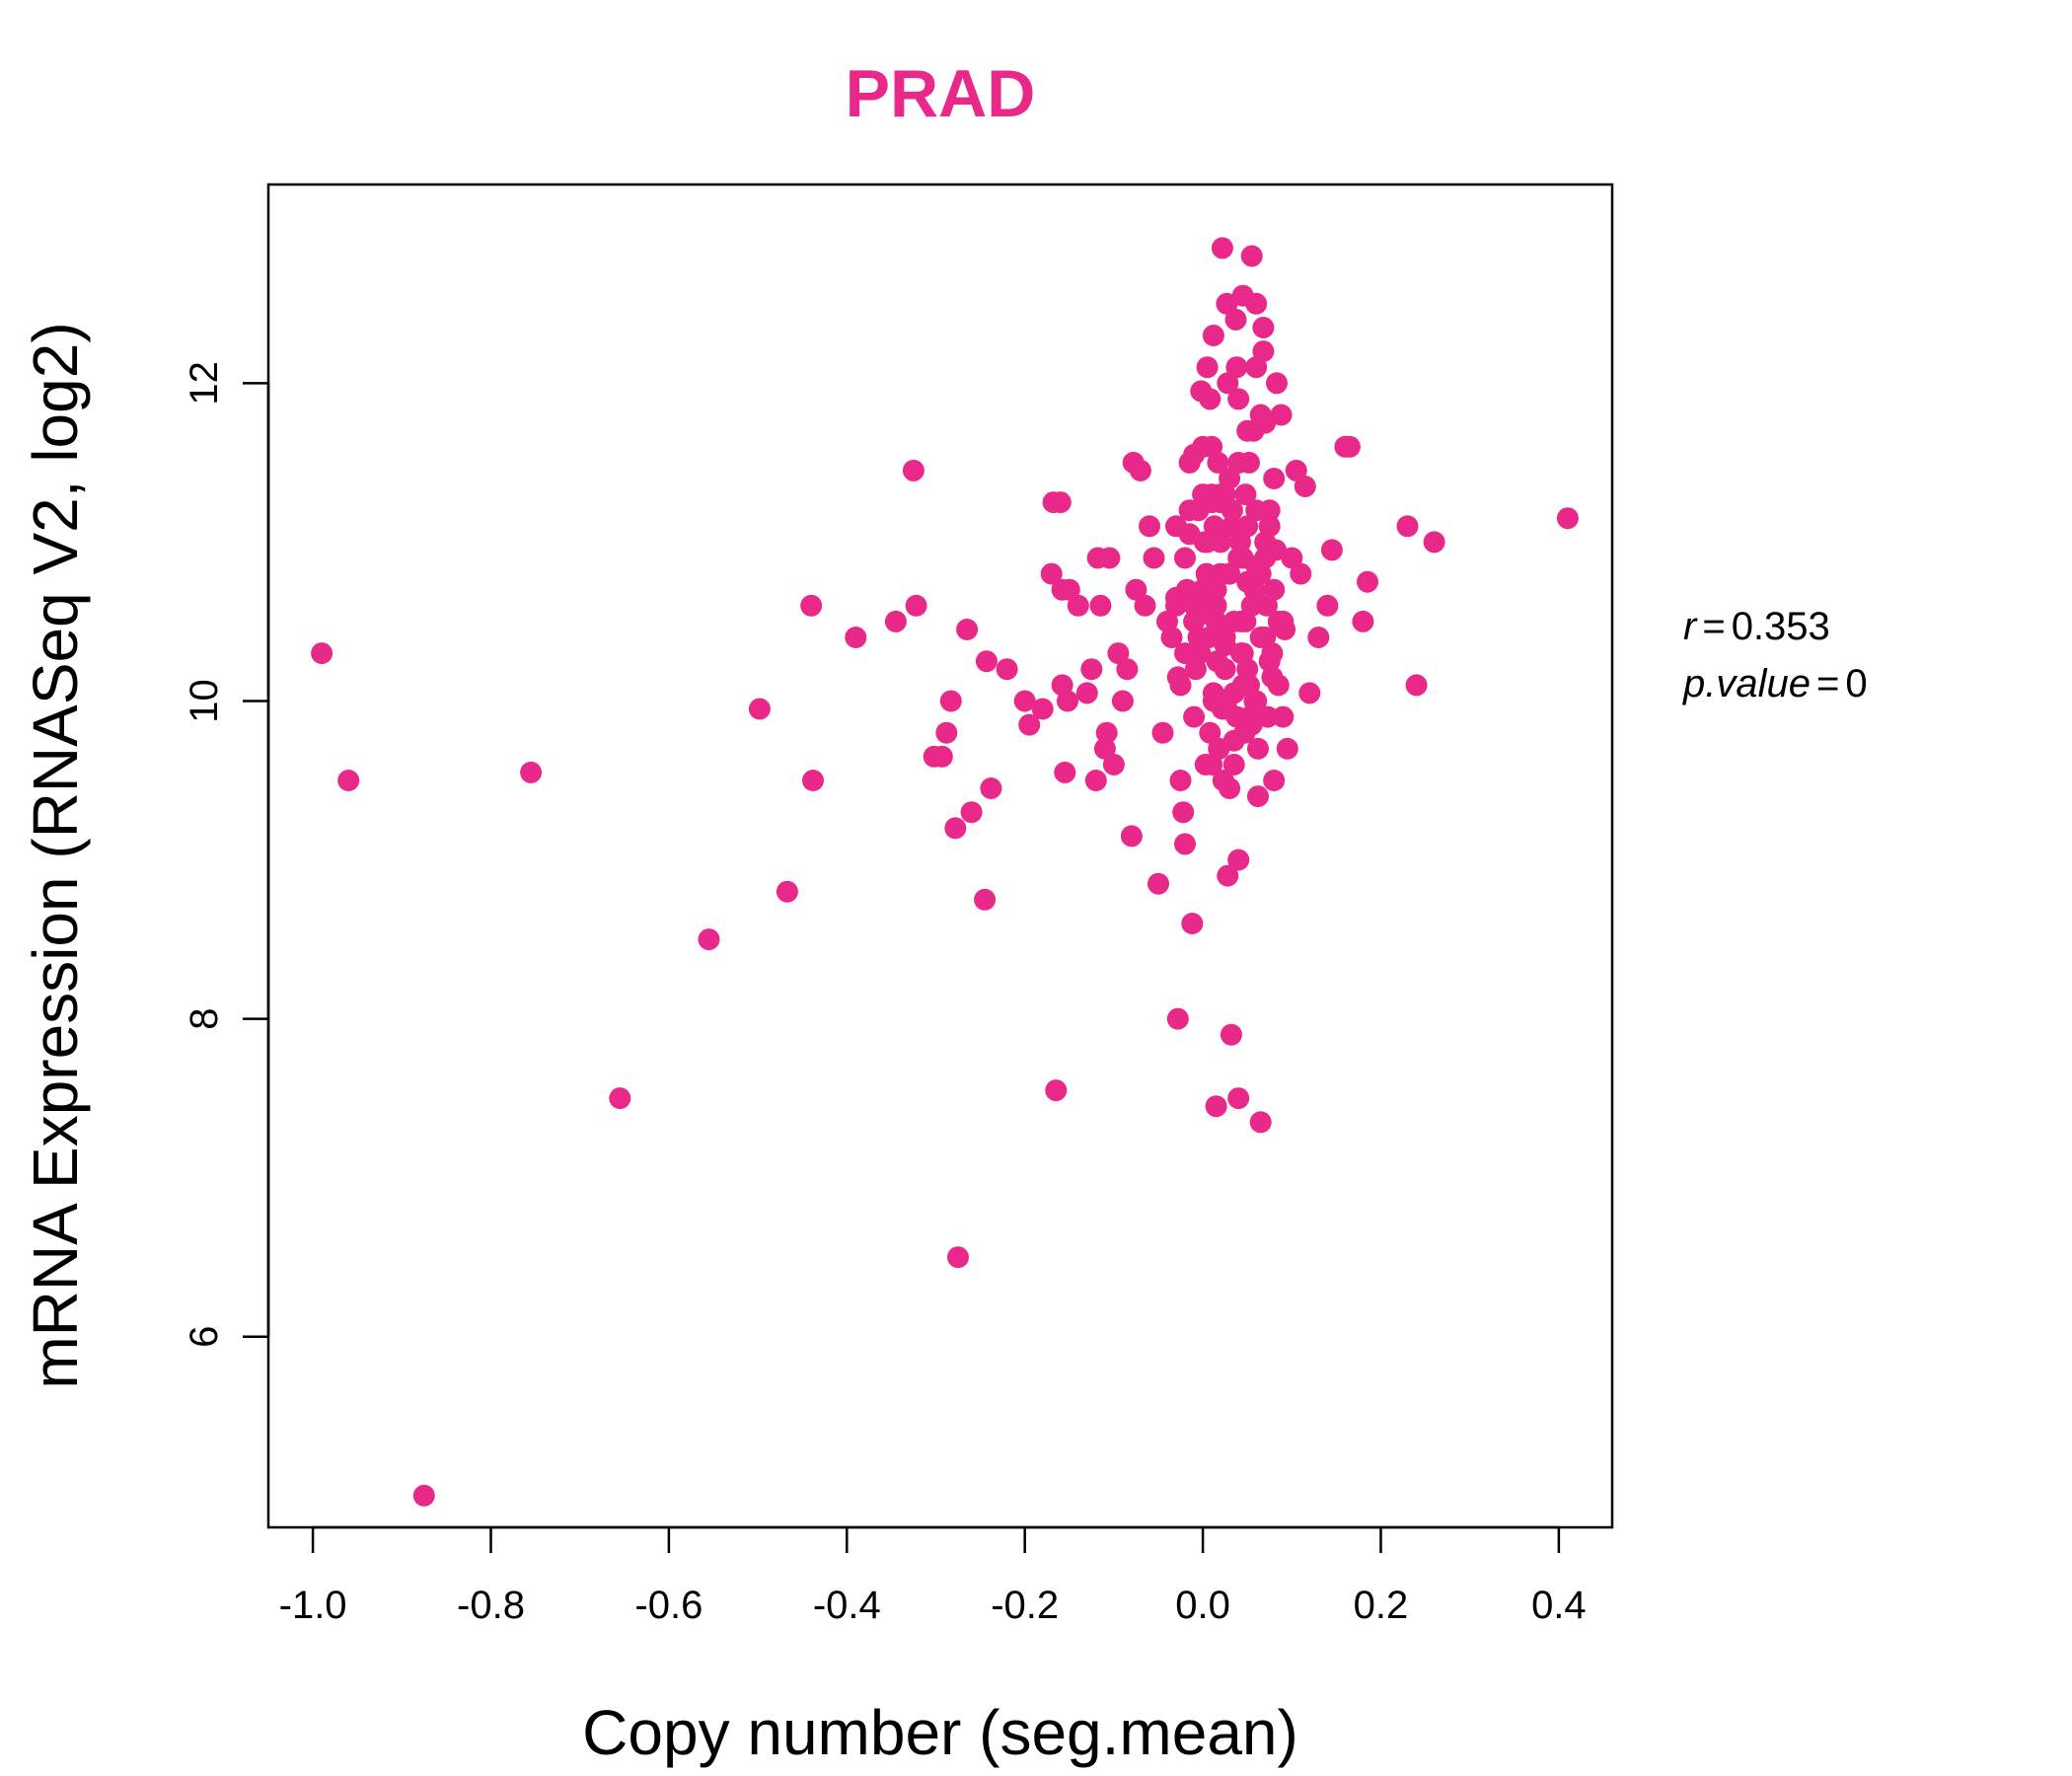  I want to click on x-tick-label: -1.0, so click(313, 1606).